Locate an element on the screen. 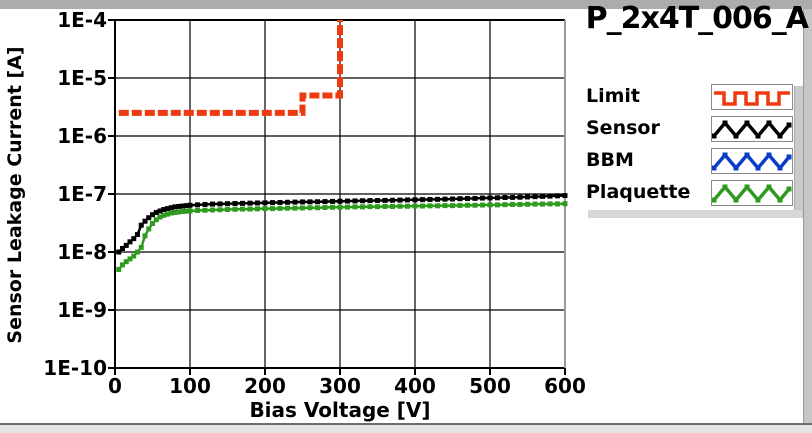 This screenshot has width=812, height=433. legend-item-sensor: Sensor is located at coordinates (690, 129).